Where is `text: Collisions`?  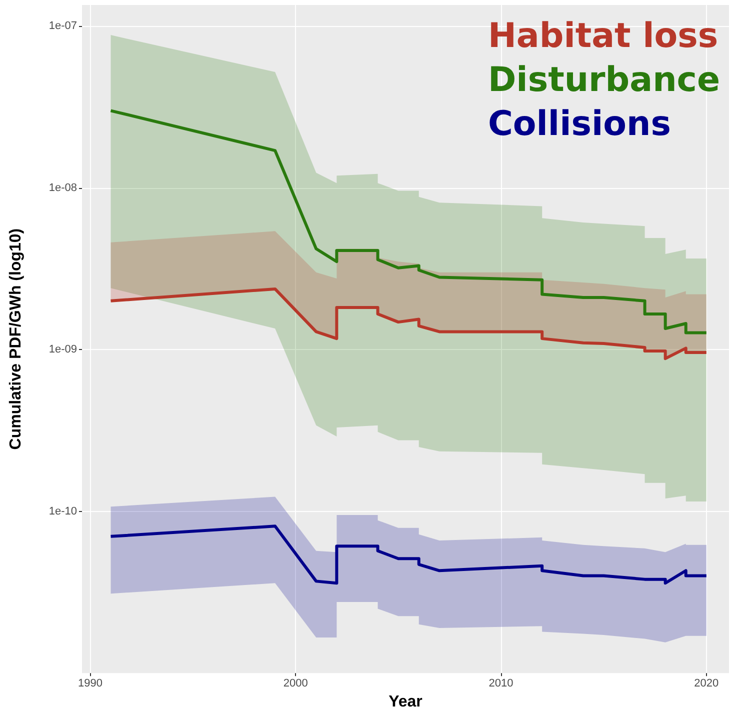
text: Collisions is located at coordinates (579, 124).